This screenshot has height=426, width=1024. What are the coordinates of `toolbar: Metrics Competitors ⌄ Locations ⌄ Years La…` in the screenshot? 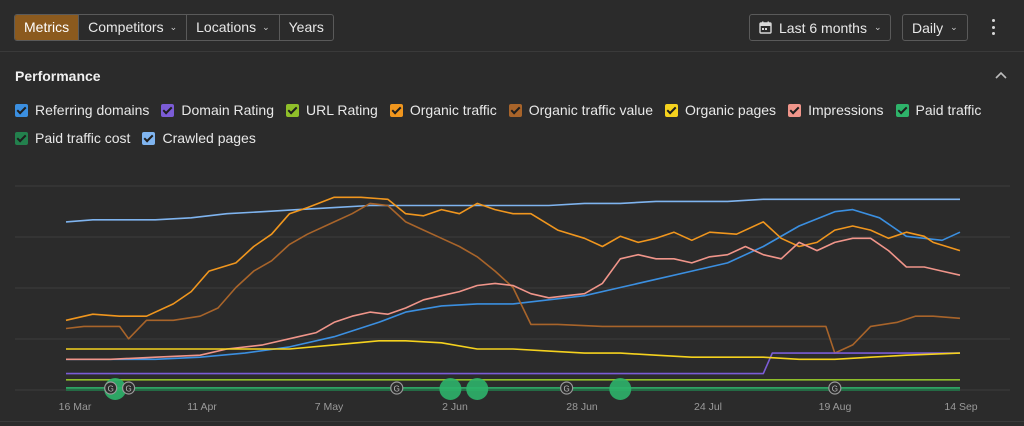 It's located at (512, 26).